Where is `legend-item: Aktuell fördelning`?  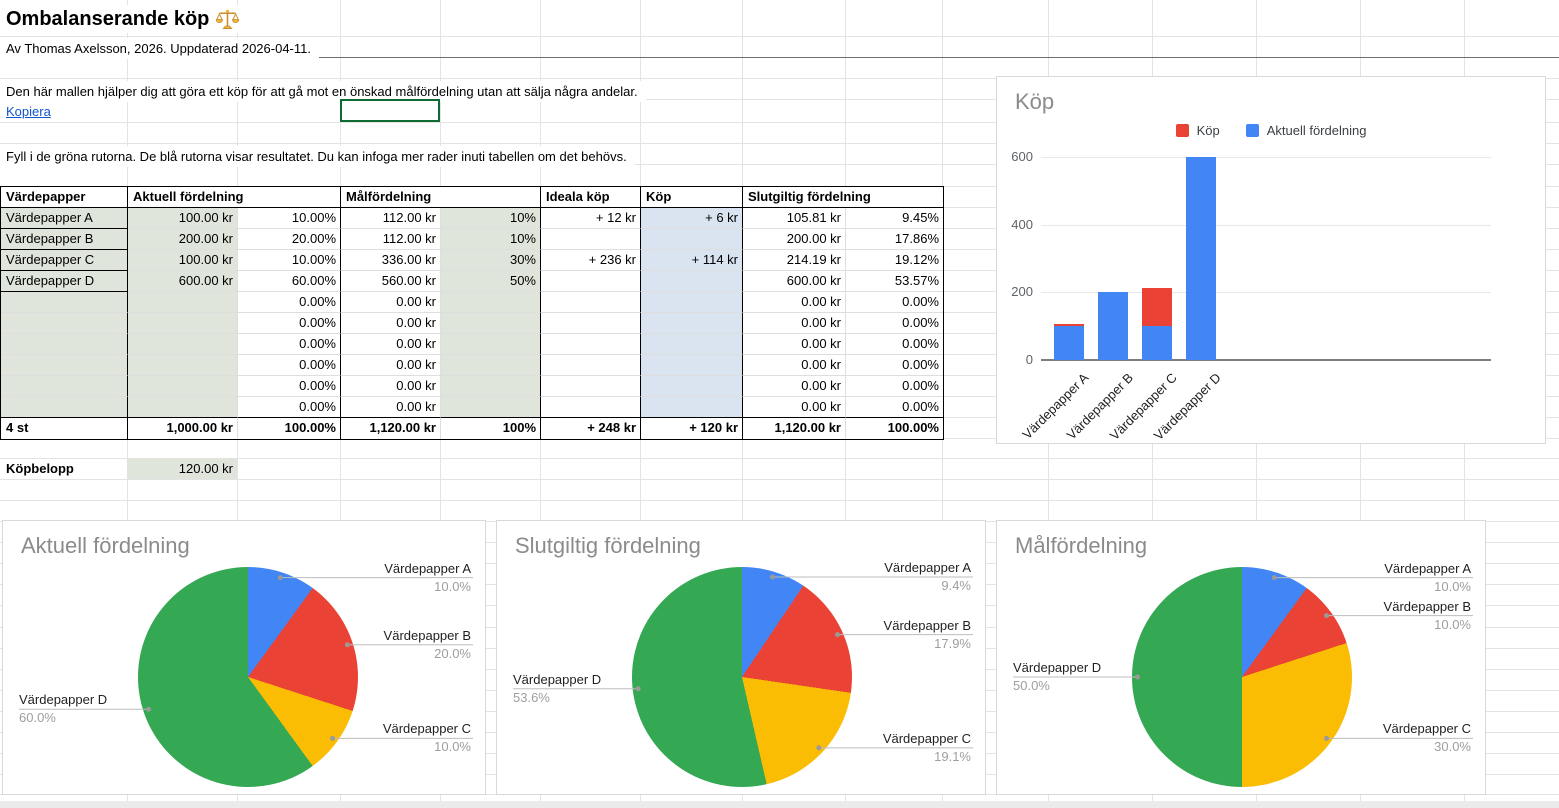
legend-item: Aktuell fördelning is located at coordinates (1305, 130).